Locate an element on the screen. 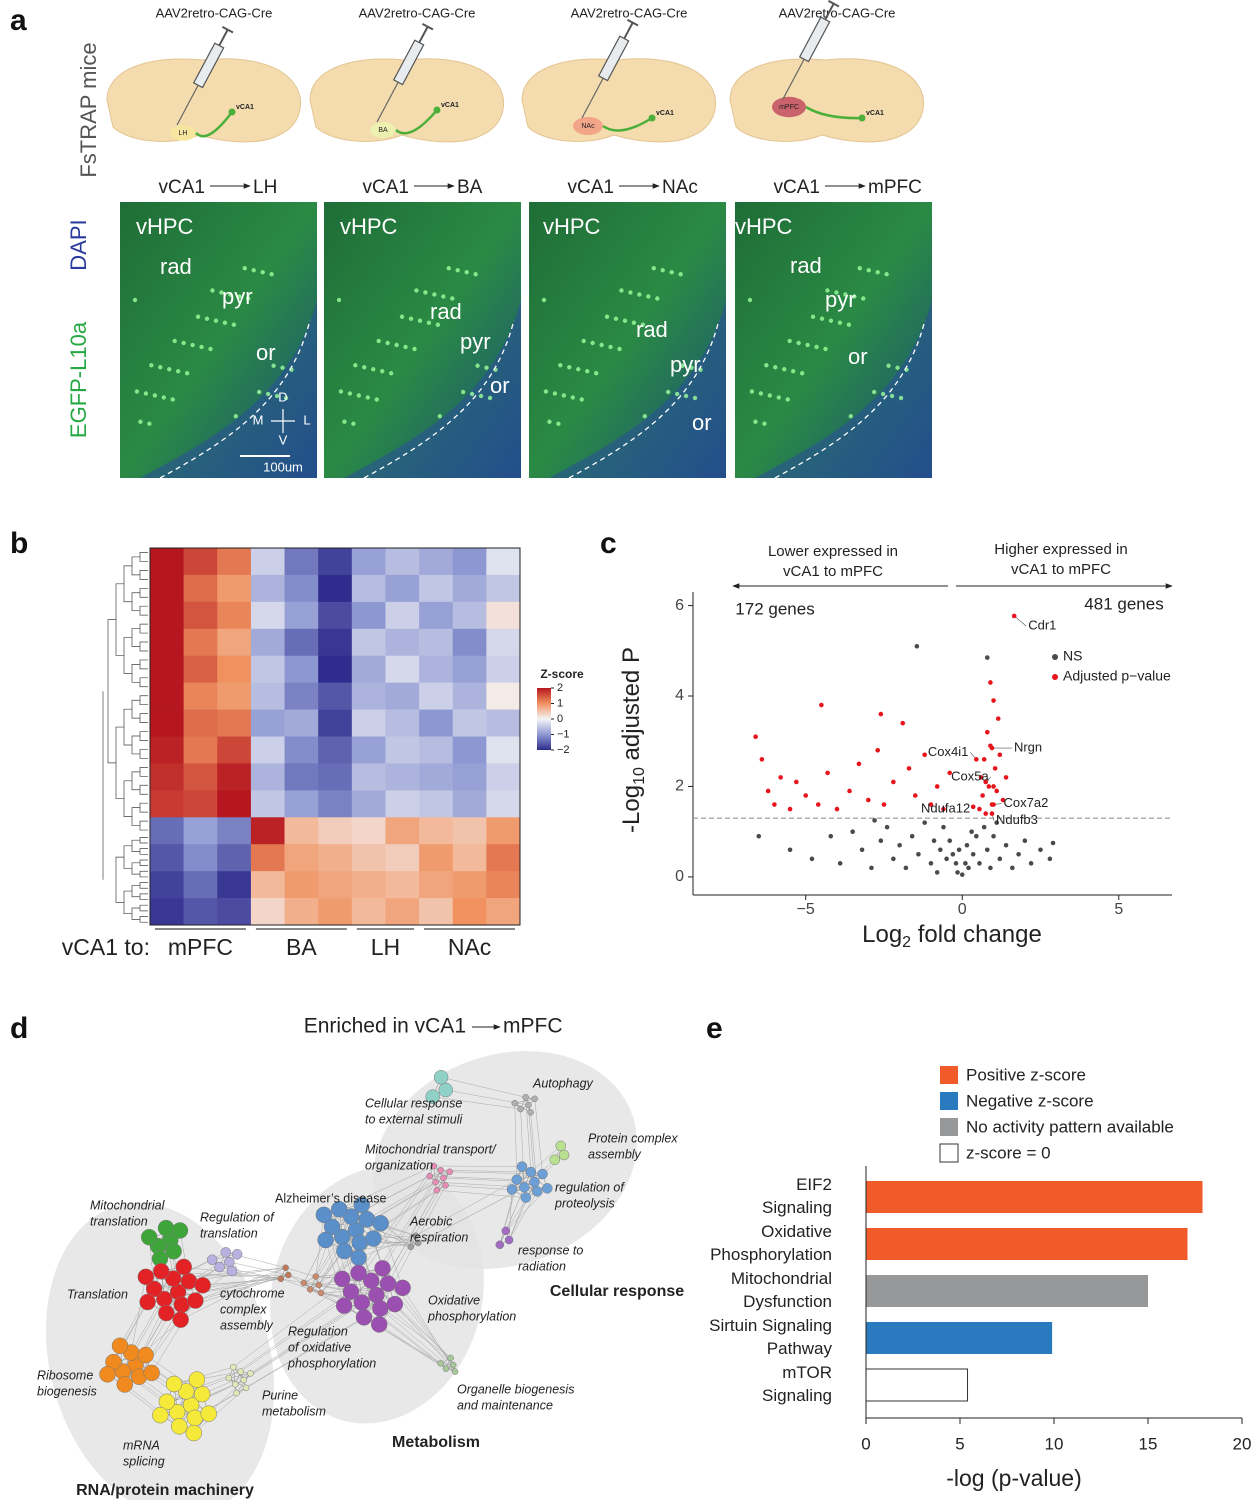 The height and width of the screenshot is (1500, 1253). term-label: organization is located at coordinates (399, 1165).